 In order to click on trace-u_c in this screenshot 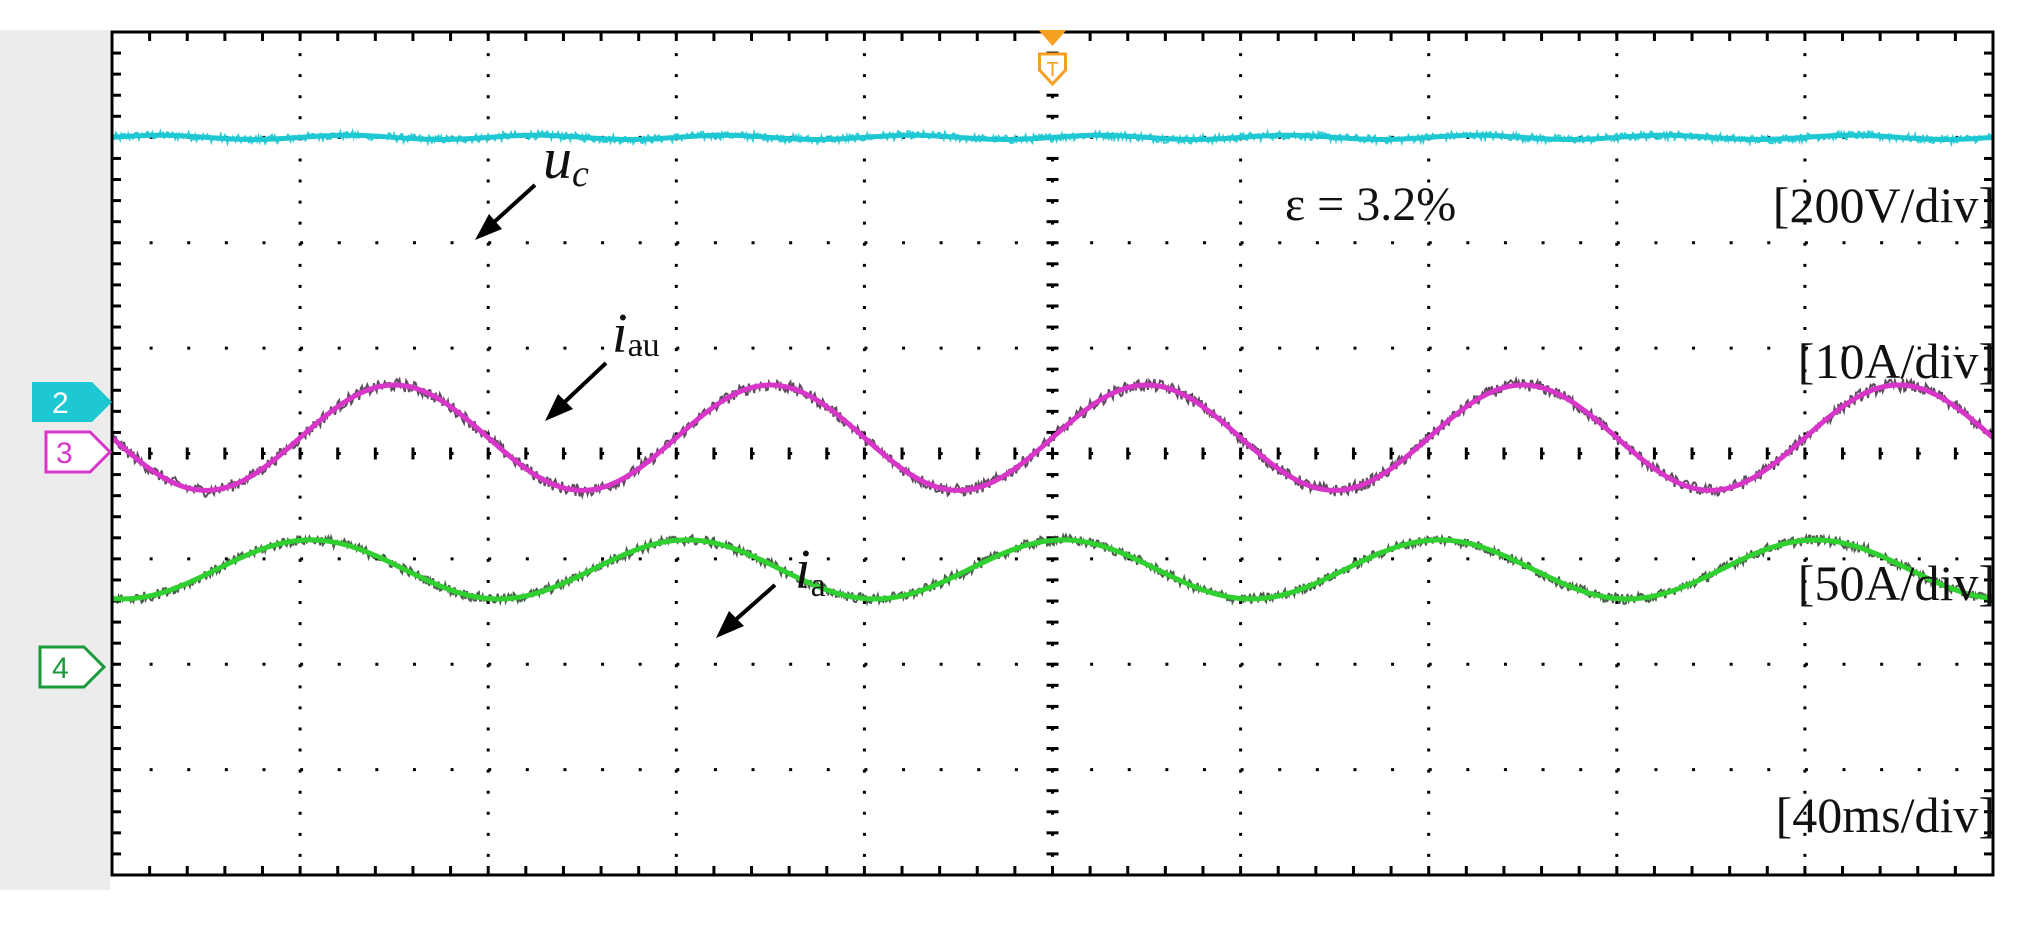, I will do `click(1052, 137)`.